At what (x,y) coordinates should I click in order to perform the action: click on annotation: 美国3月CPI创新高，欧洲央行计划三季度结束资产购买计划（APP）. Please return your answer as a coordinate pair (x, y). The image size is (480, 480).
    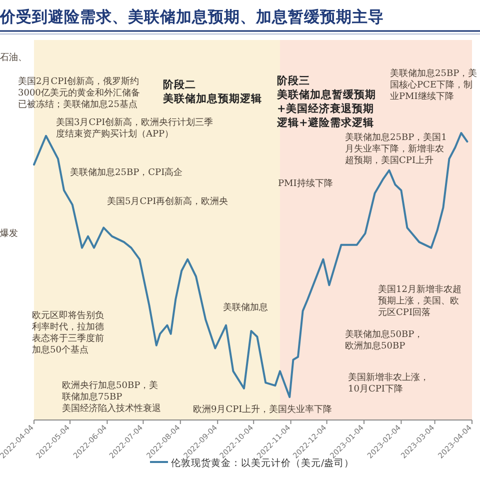
    Looking at the image, I should click on (135, 128).